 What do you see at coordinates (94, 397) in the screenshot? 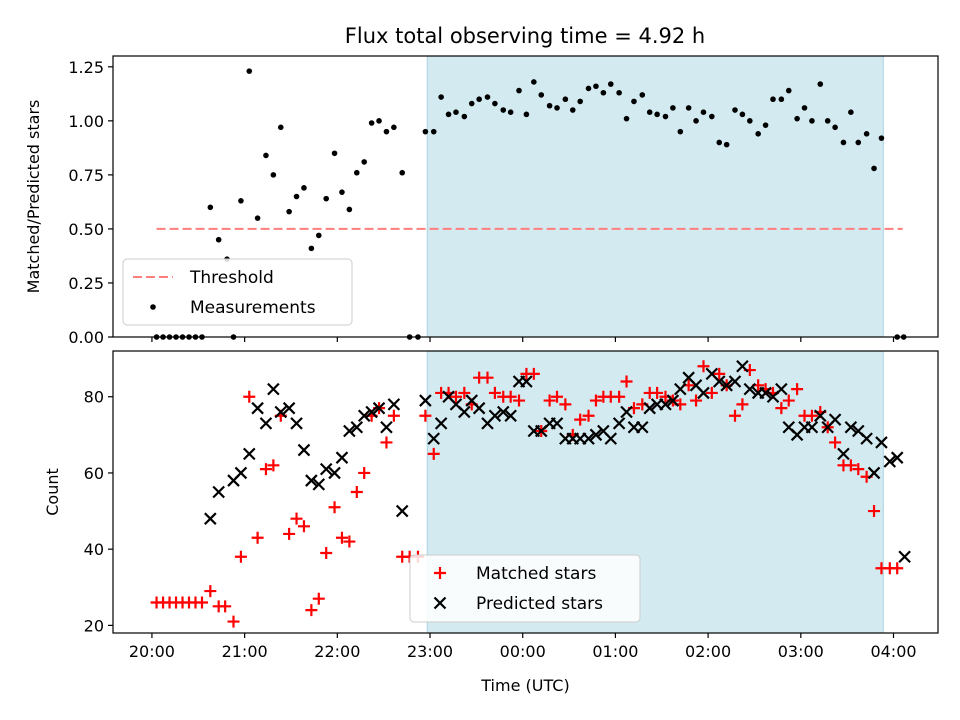
I see `y-tick-label: 80` at bounding box center [94, 397].